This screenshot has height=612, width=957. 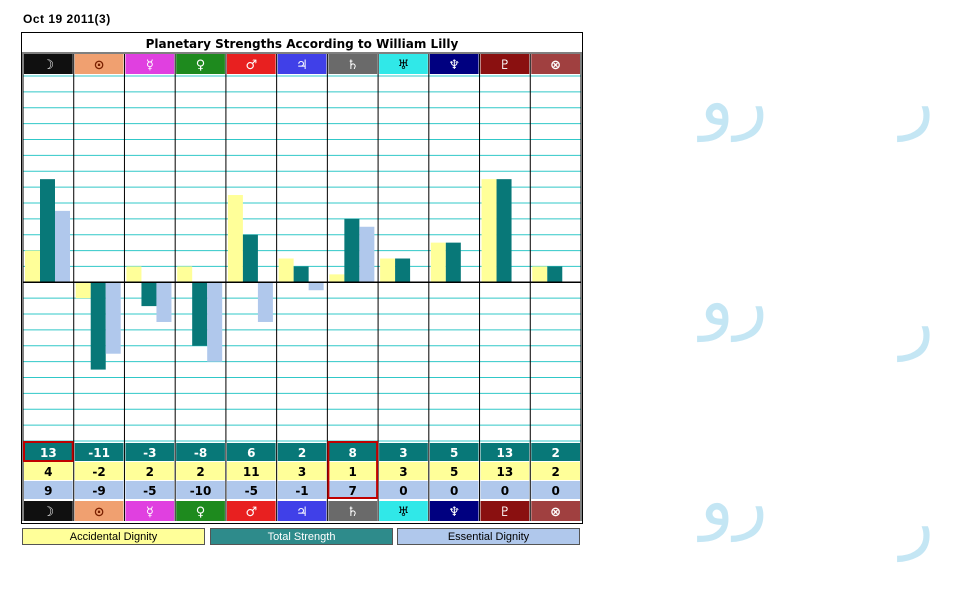 I want to click on header-glyph-mercury-icon: ☿, so click(x=150, y=65).